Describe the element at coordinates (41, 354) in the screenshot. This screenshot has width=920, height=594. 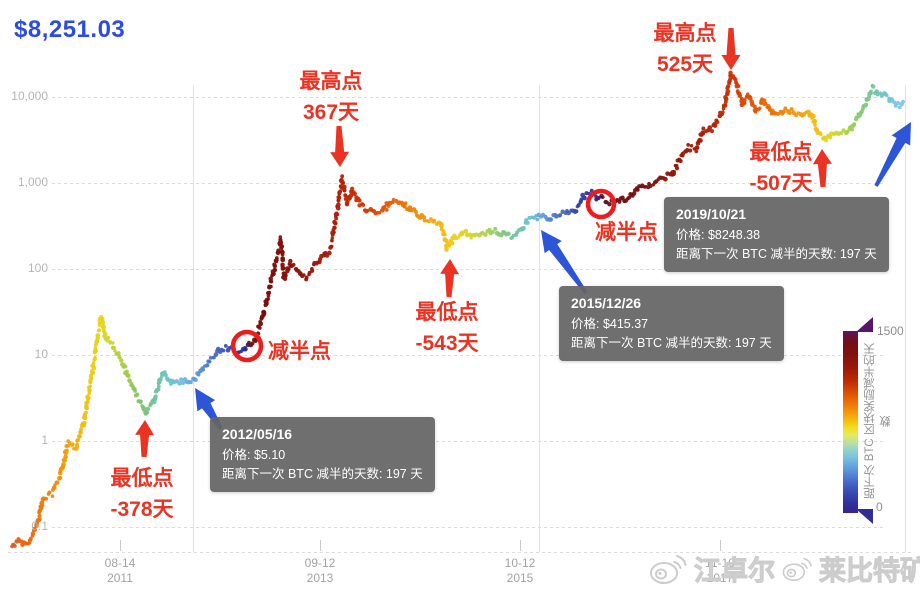
I see `y-axis-label: 10` at that location.